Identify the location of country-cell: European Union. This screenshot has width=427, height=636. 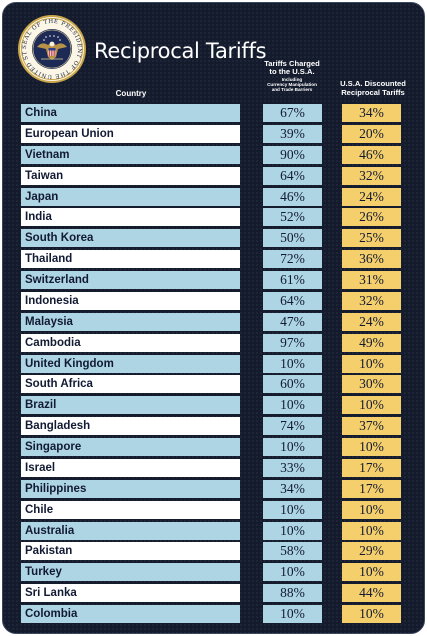
(130, 133).